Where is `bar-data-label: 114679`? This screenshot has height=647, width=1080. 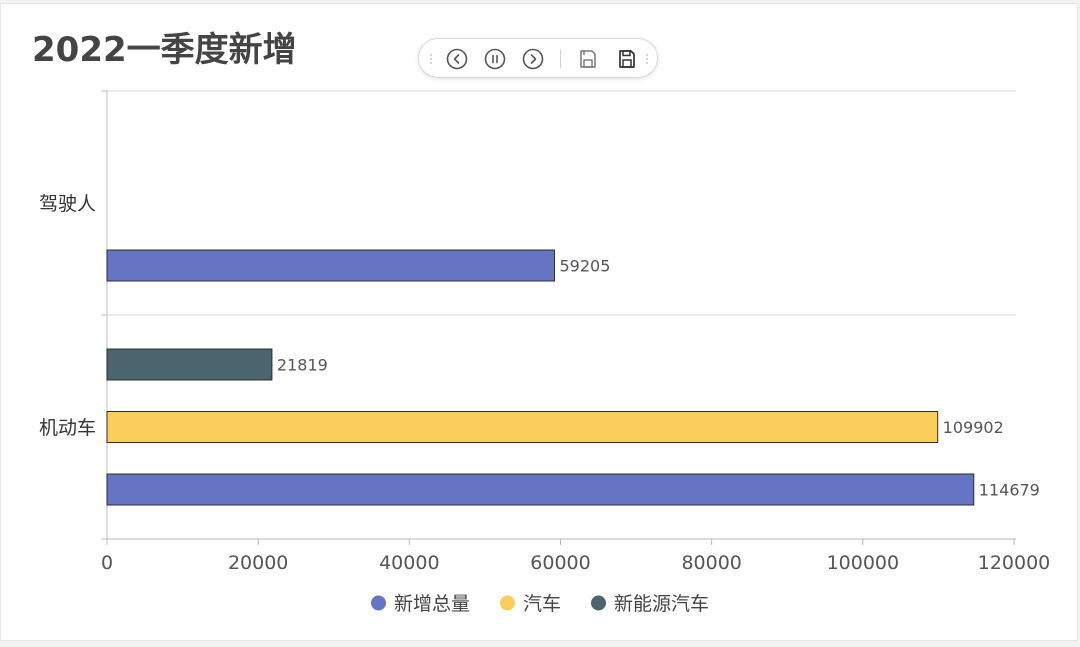
bar-data-label: 114679 is located at coordinates (1009, 490).